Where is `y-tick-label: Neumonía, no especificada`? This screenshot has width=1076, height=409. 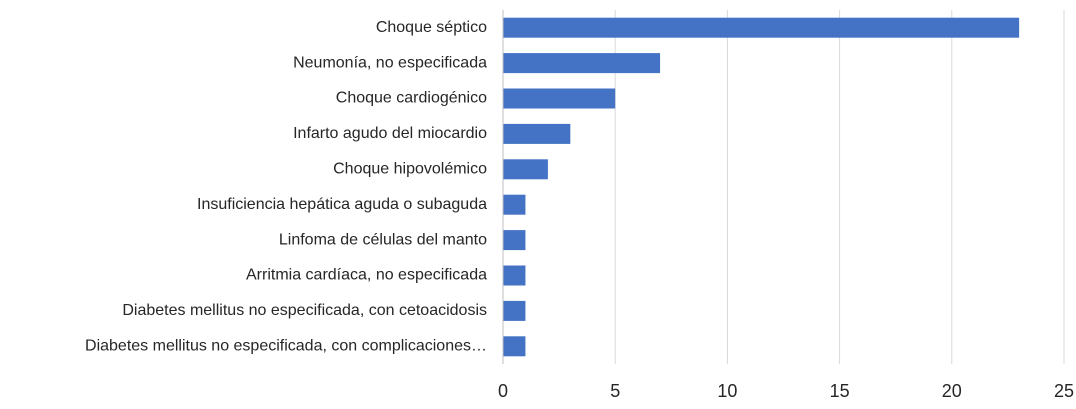
y-tick-label: Neumonía, no especificada is located at coordinates (390, 62).